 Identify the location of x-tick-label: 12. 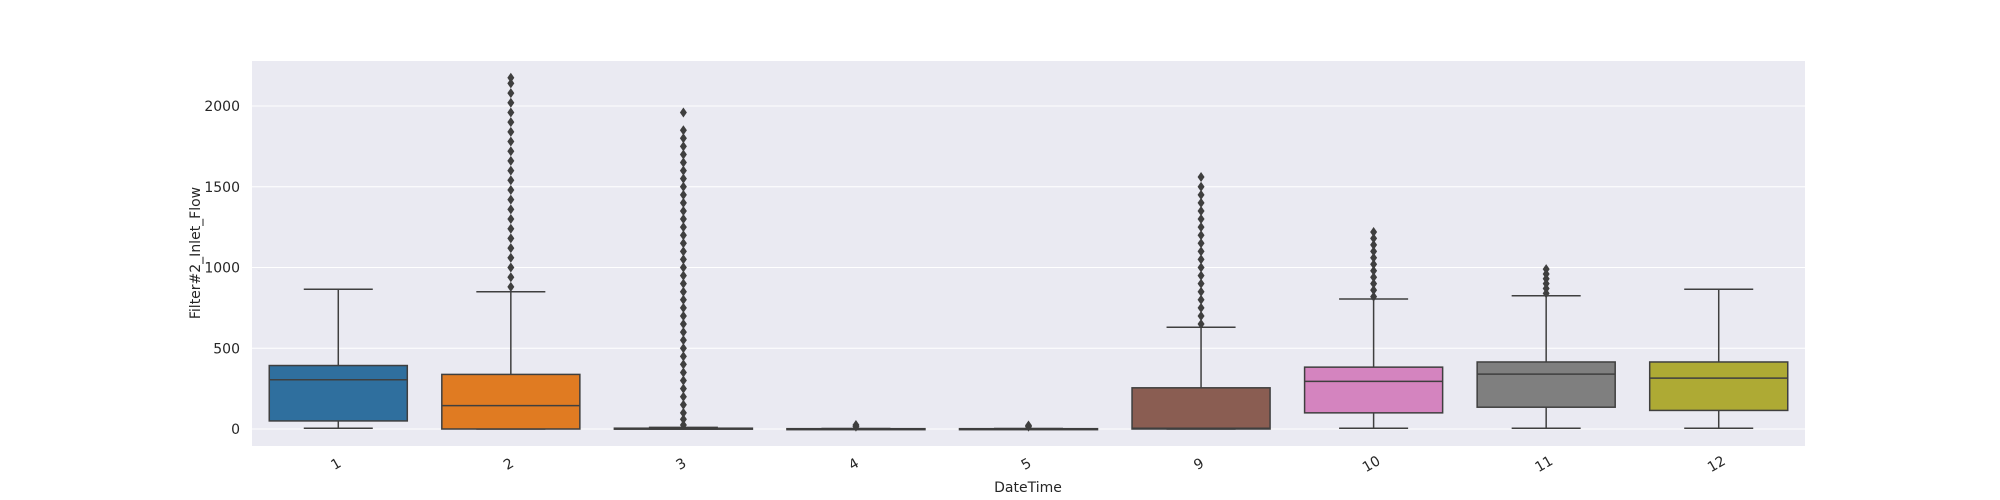
(1716, 464).